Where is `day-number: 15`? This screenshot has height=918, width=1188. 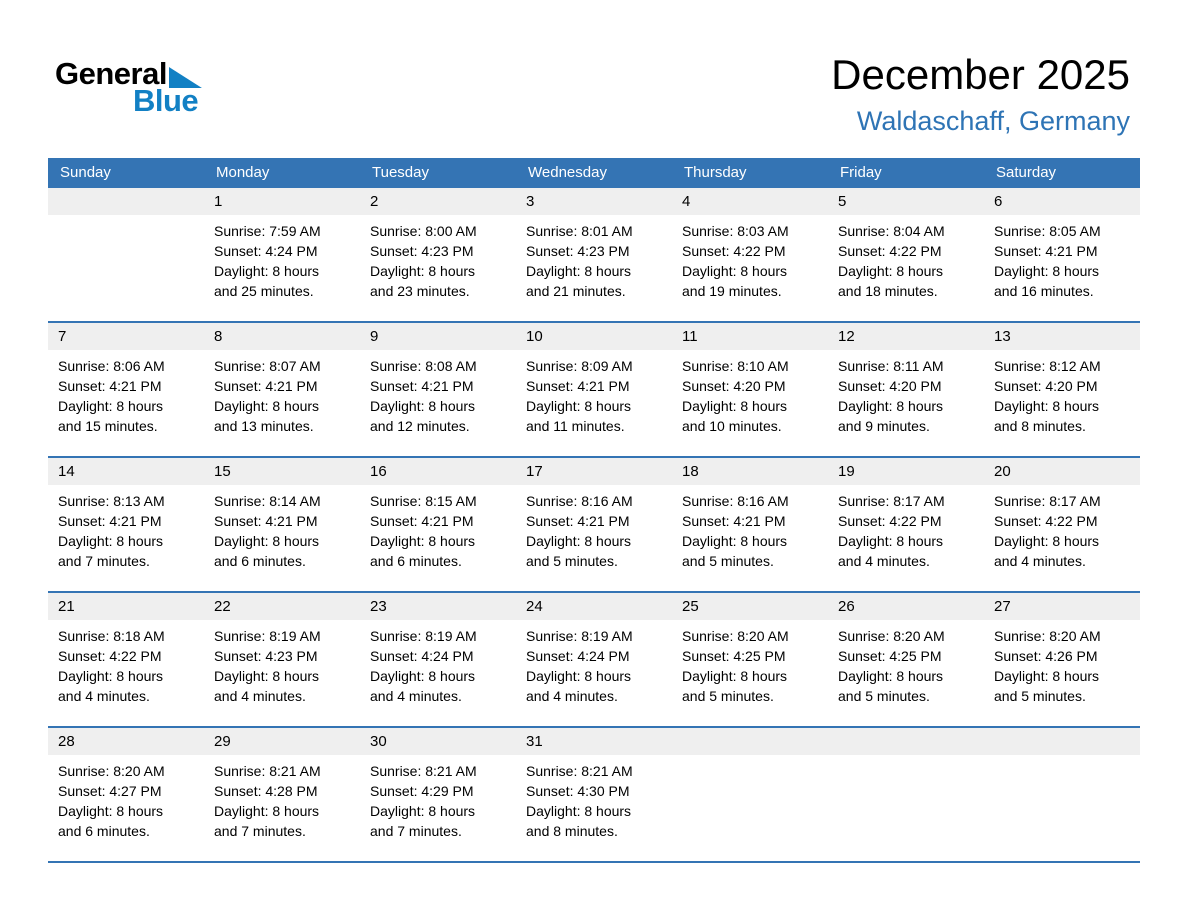
day-number: 15 is located at coordinates (282, 471).